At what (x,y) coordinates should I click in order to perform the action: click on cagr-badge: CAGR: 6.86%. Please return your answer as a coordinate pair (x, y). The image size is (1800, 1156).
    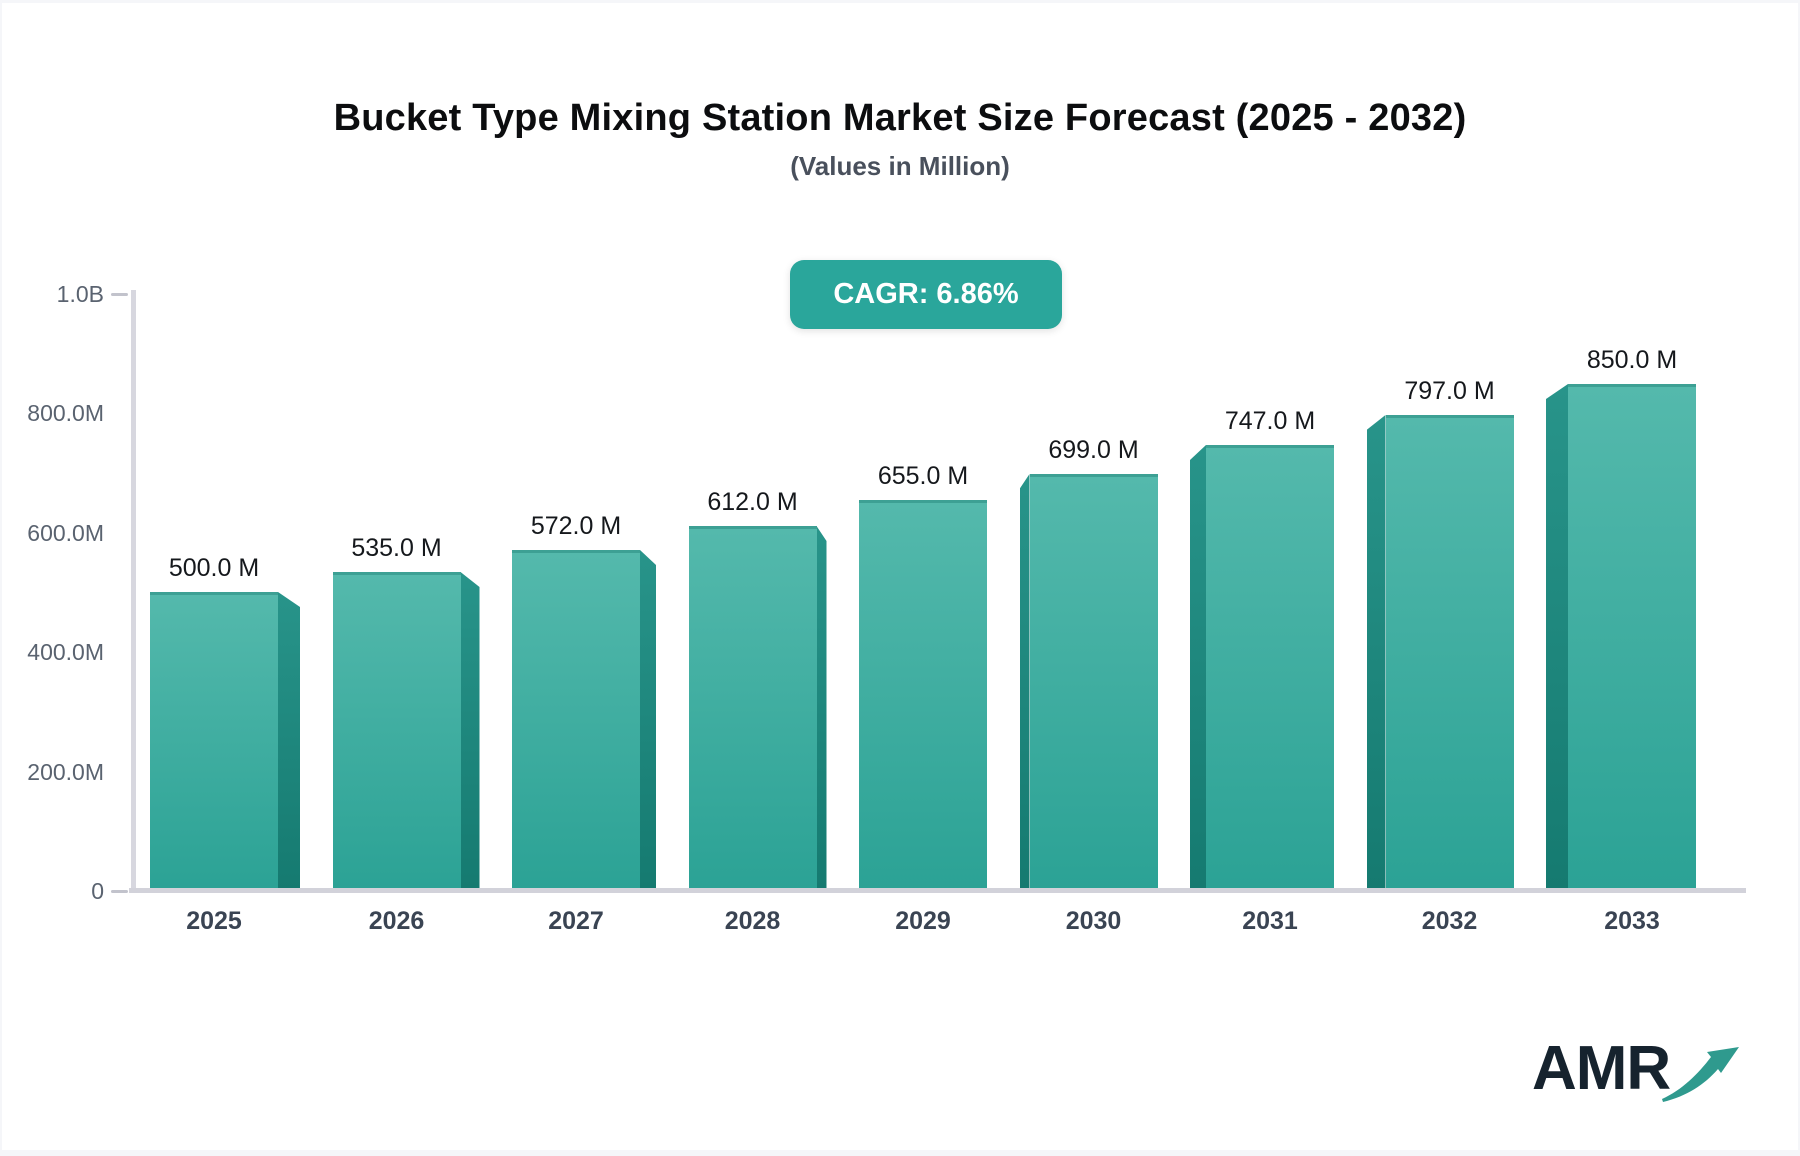
    Looking at the image, I should click on (926, 294).